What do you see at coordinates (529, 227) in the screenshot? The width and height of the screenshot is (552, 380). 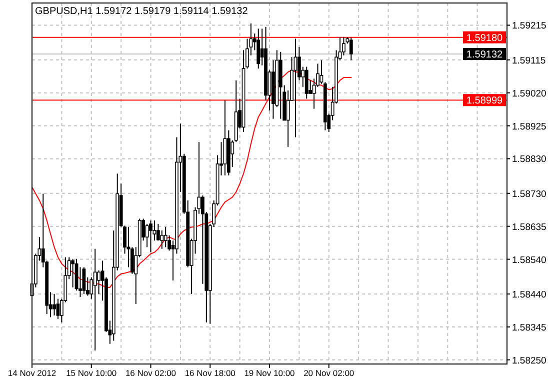 I see `y-tick-label: 1.58635` at bounding box center [529, 227].